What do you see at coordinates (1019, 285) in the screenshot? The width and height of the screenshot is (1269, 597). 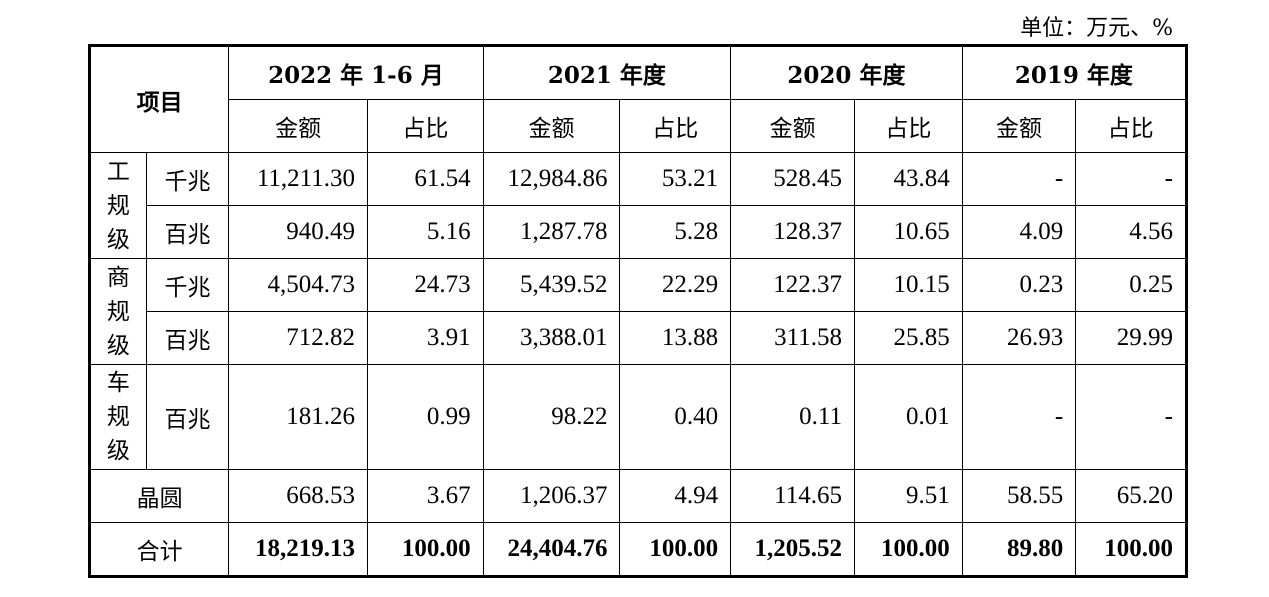 I see `value-cell: 0.23` at bounding box center [1019, 285].